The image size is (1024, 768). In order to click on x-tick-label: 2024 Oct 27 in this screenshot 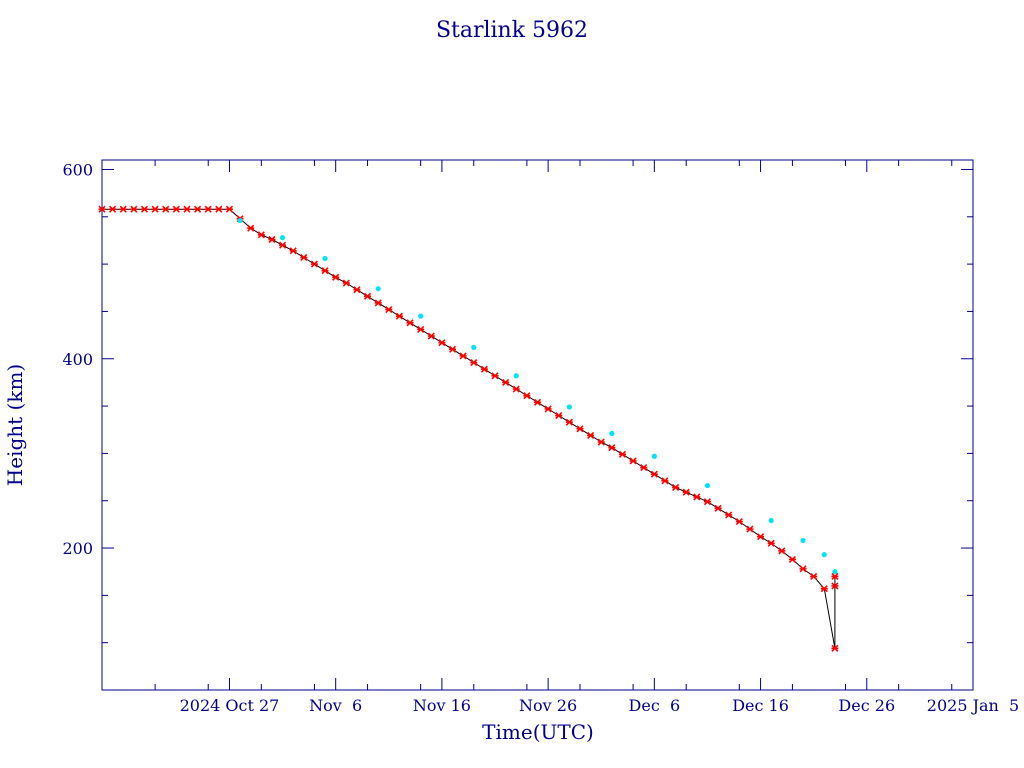, I will do `click(230, 705)`.